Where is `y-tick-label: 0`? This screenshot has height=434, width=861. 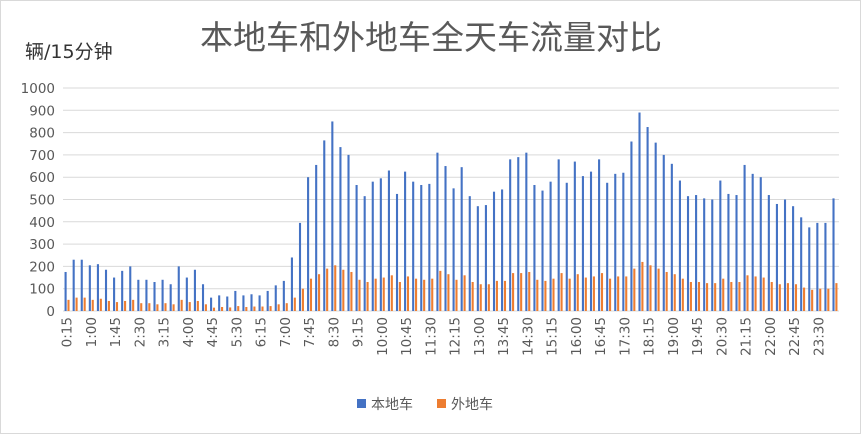
y-tick-label: 0 is located at coordinates (50, 312).